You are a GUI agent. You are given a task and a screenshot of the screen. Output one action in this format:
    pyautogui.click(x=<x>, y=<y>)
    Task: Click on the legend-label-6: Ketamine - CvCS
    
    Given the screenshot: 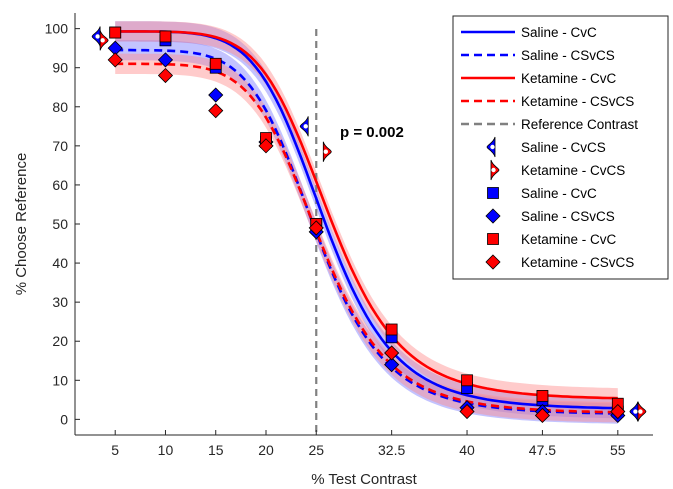 What is the action you would take?
    pyautogui.click(x=573, y=170)
    